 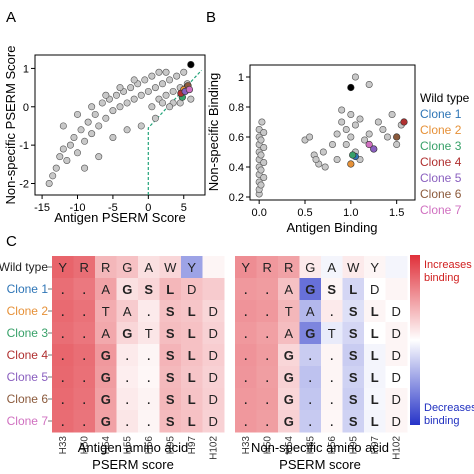 I want to click on legend-entry-clone-3: Clone 3, so click(x=441, y=146).